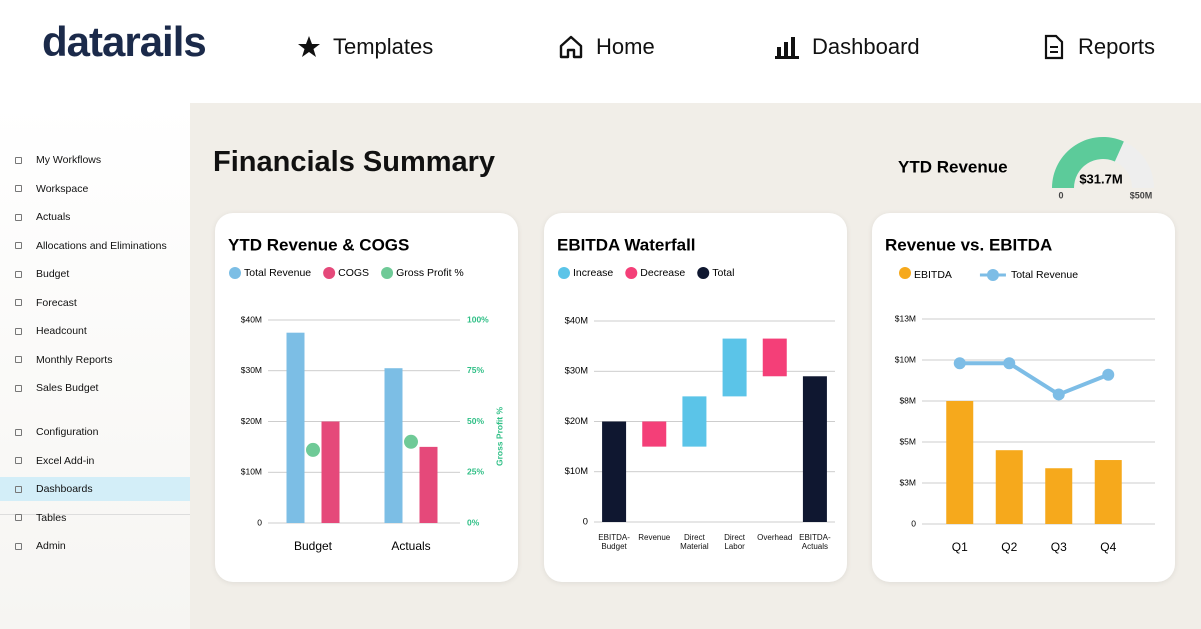 Image resolution: width=1201 pixels, height=629 pixels. What do you see at coordinates (815, 542) in the screenshot?
I see `x-tick-label: EBITDA-Actuals` at bounding box center [815, 542].